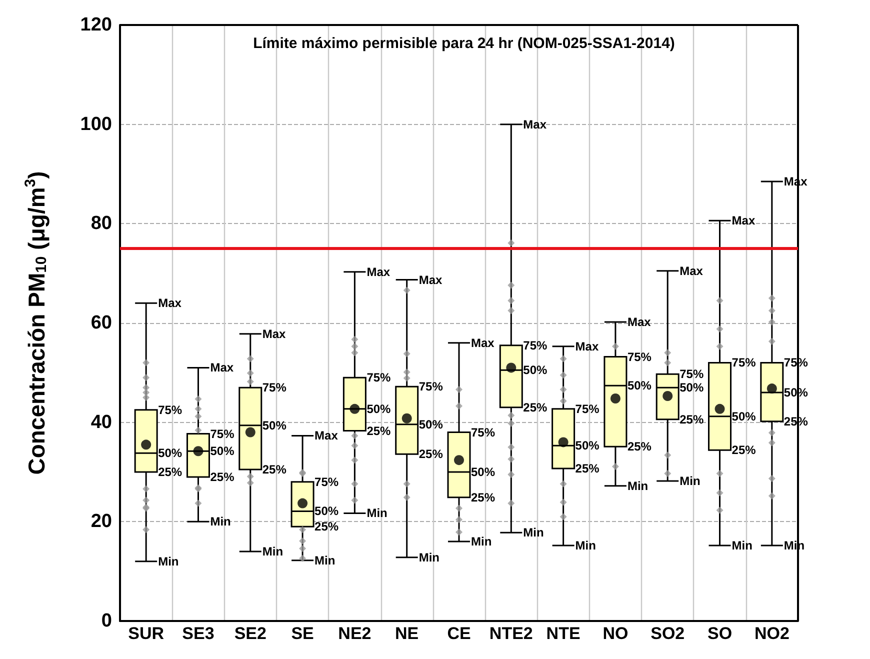 The width and height of the screenshot is (870, 659). What do you see at coordinates (719, 633) in the screenshot?
I see `x-tick-label: SO` at bounding box center [719, 633].